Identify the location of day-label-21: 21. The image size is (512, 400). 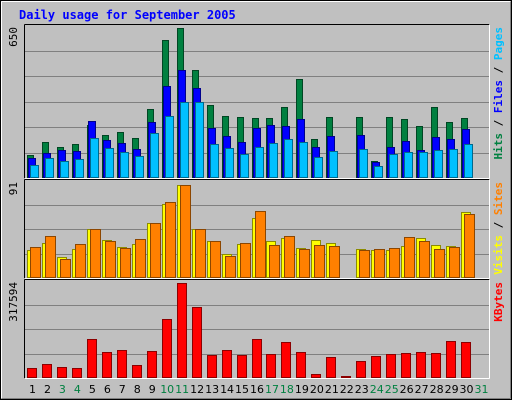
(332, 389).